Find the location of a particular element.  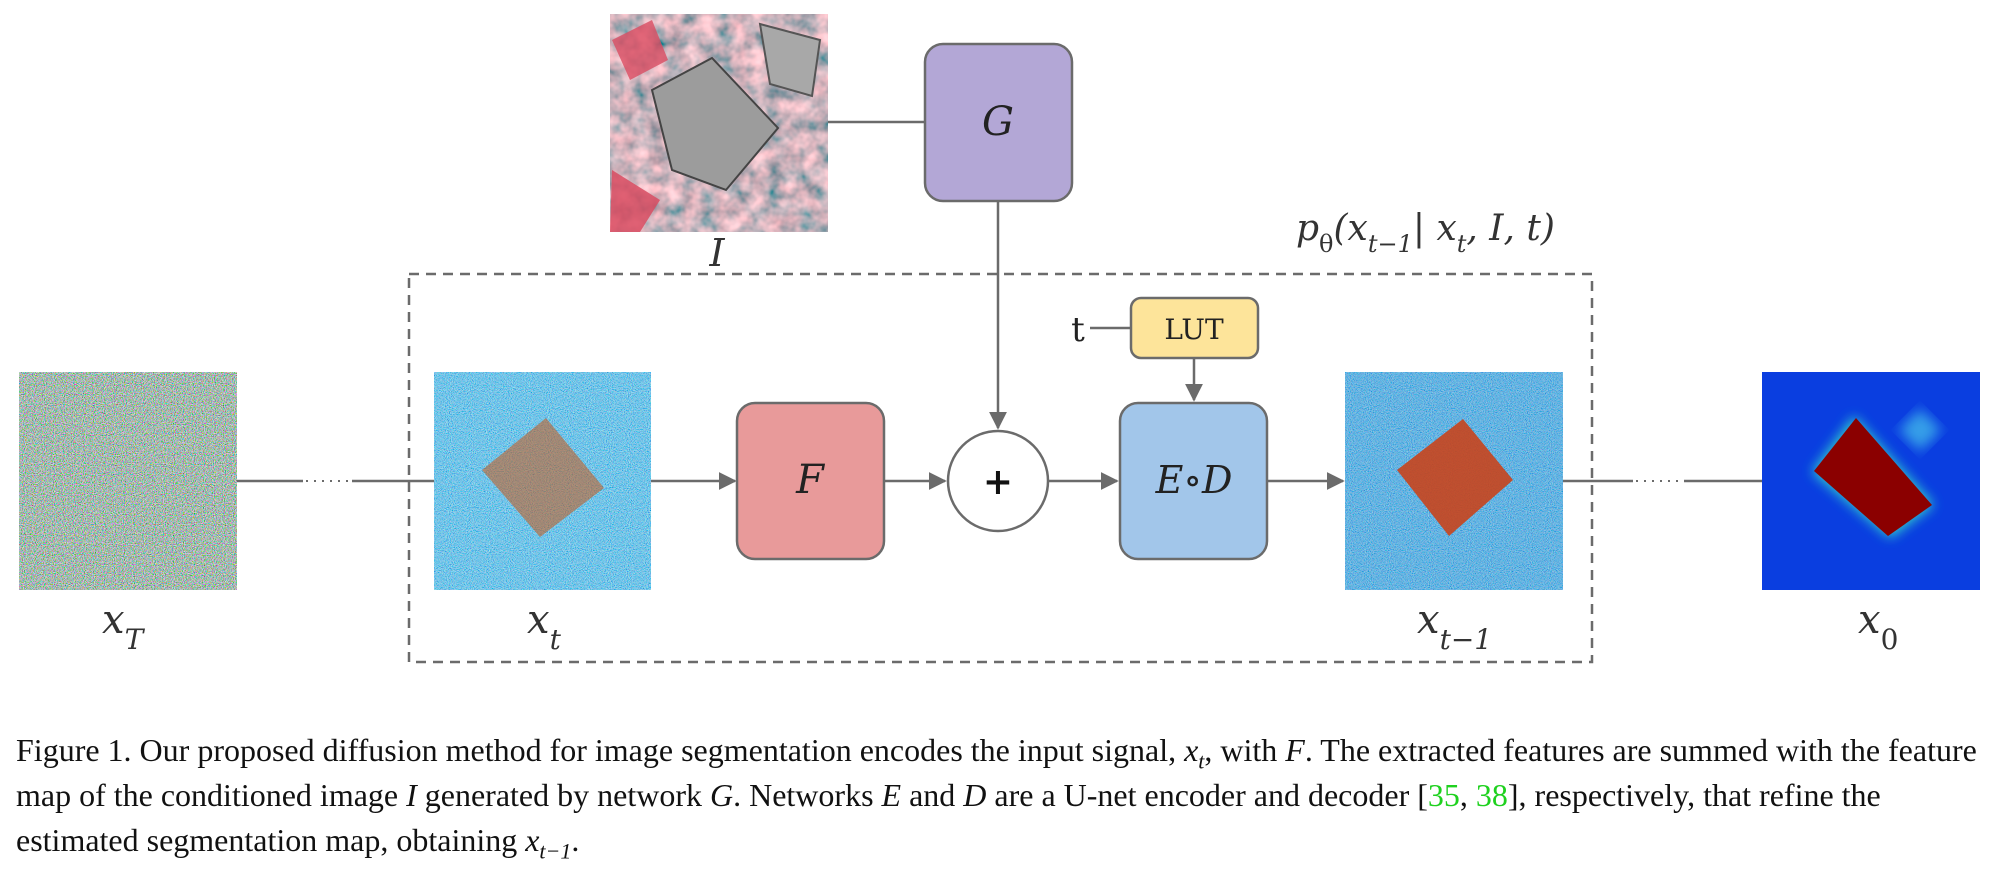

roof-shape is located at coordinates (715, 124).